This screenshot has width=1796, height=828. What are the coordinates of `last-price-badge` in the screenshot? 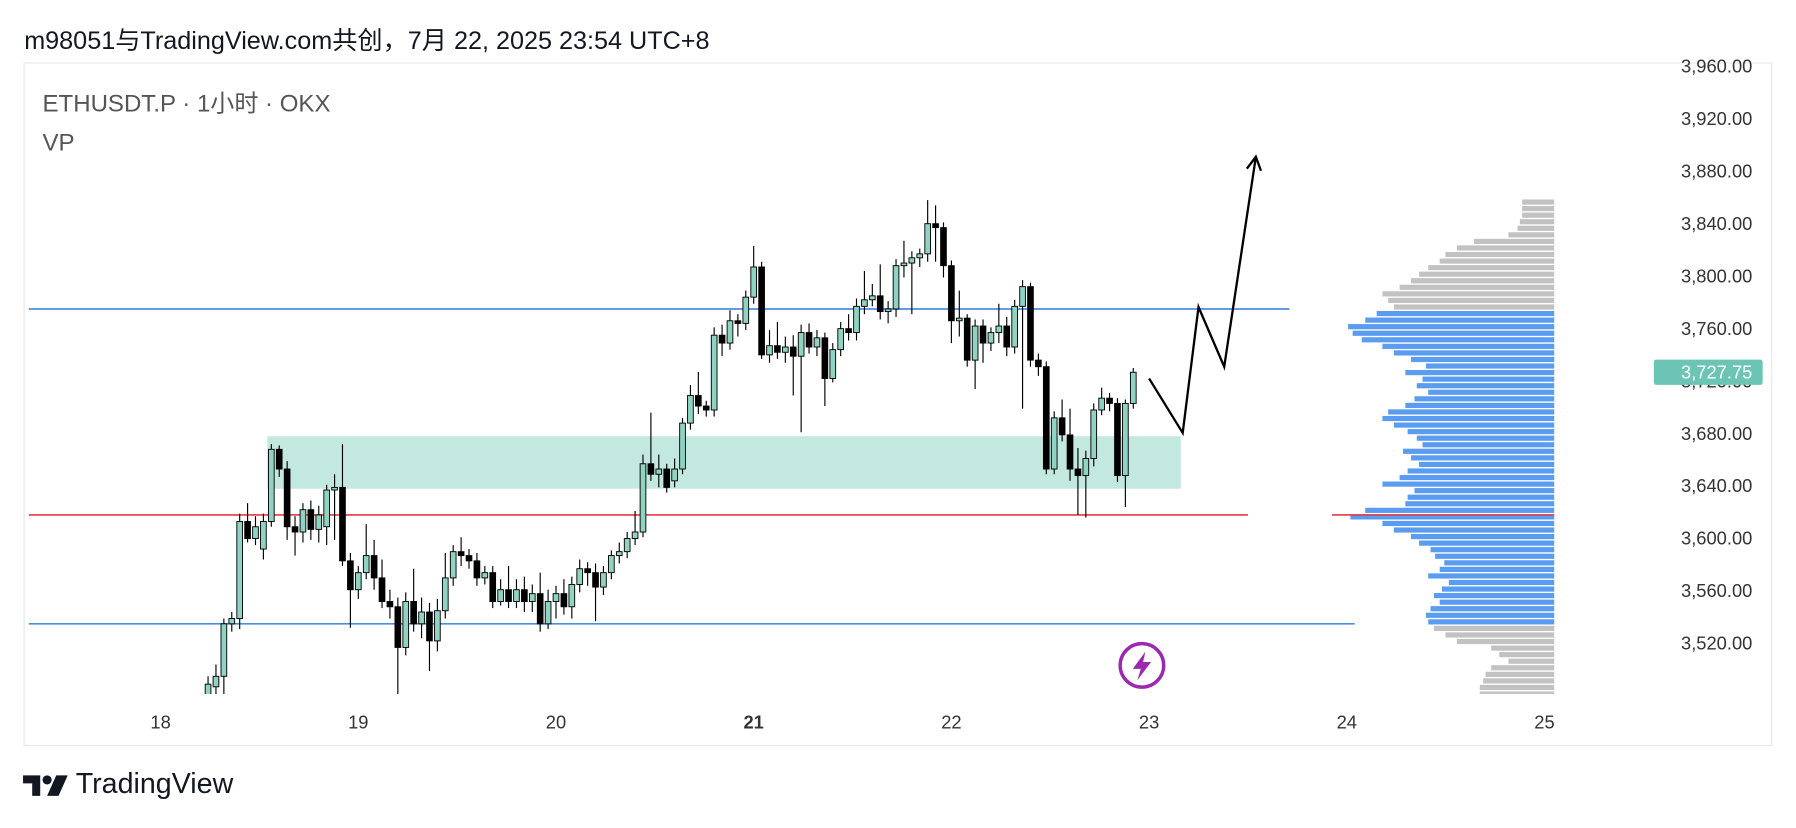 It's located at (1708, 372).